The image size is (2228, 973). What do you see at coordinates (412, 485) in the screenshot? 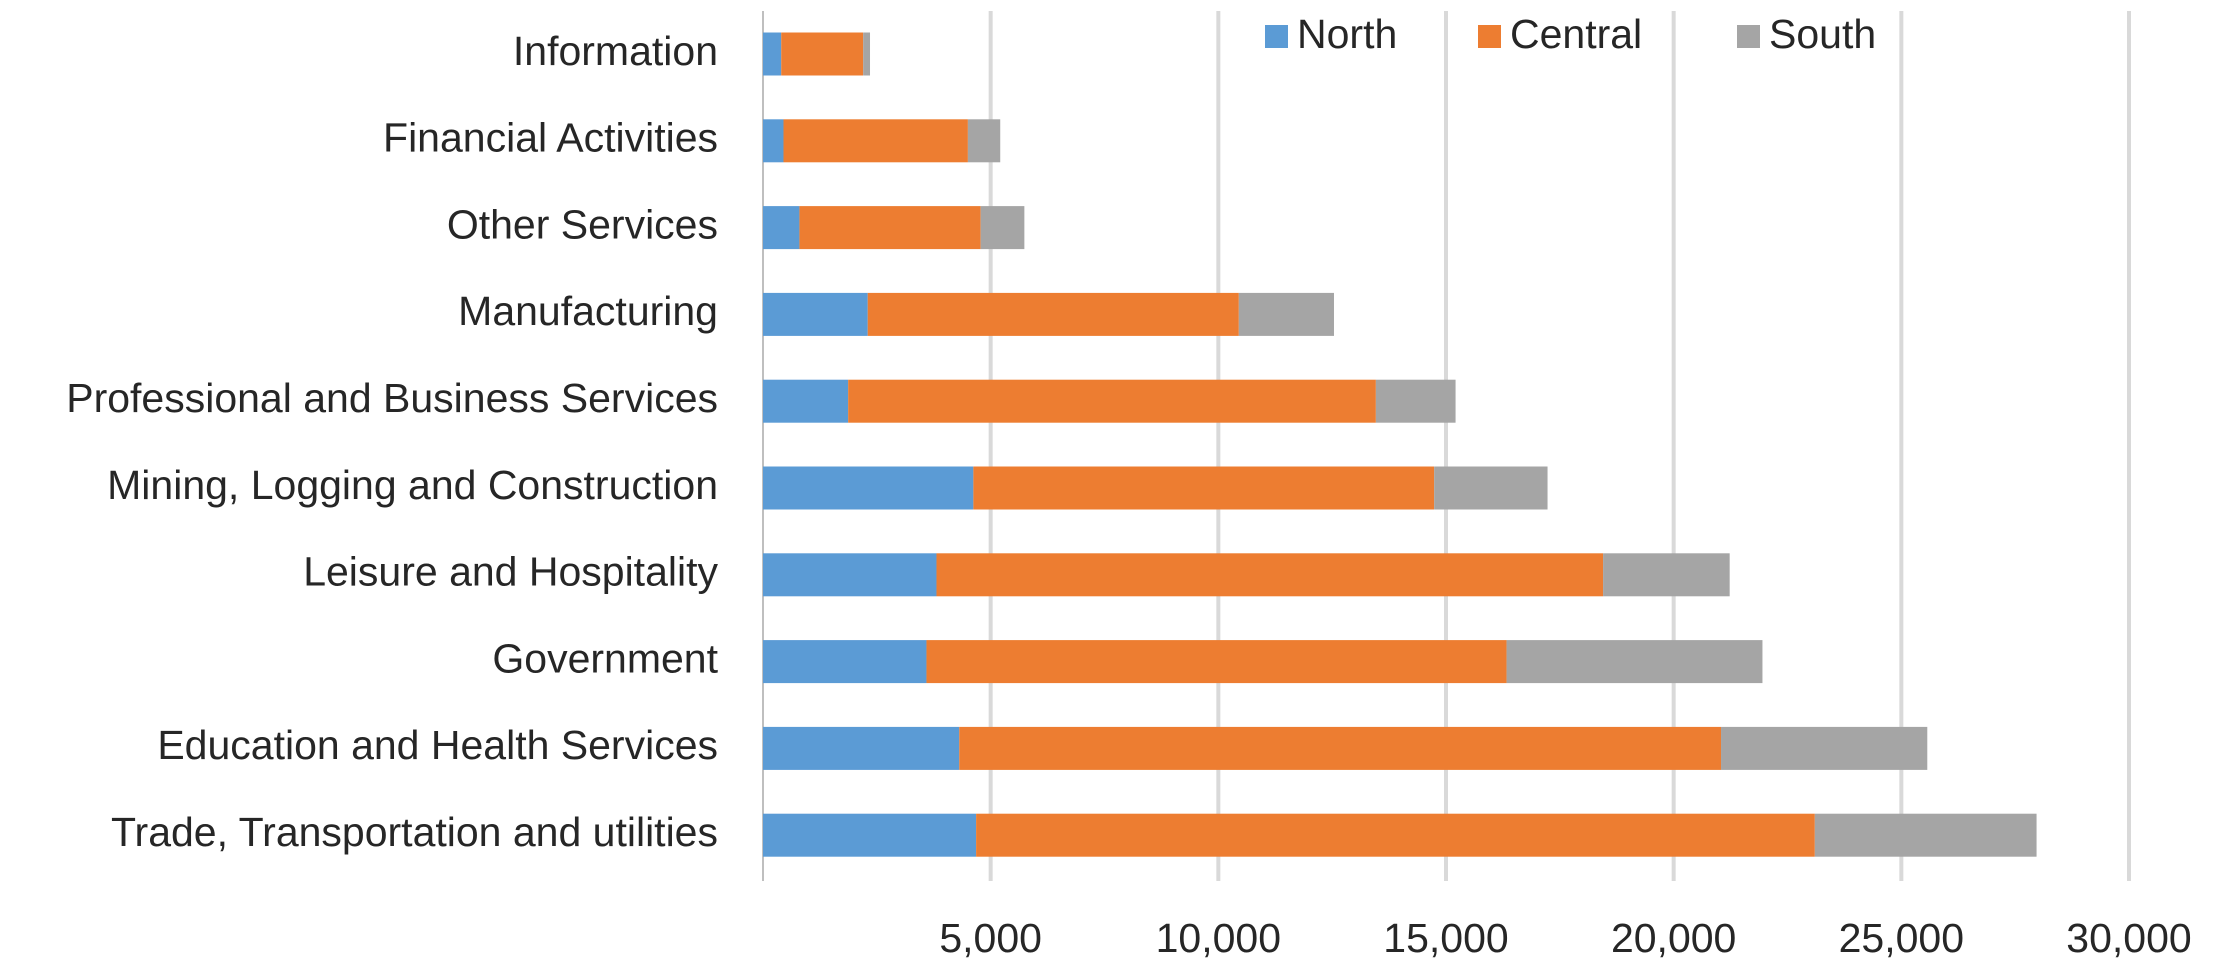
I see `y-tick-label: Mining, Logging and Construction` at bounding box center [412, 485].